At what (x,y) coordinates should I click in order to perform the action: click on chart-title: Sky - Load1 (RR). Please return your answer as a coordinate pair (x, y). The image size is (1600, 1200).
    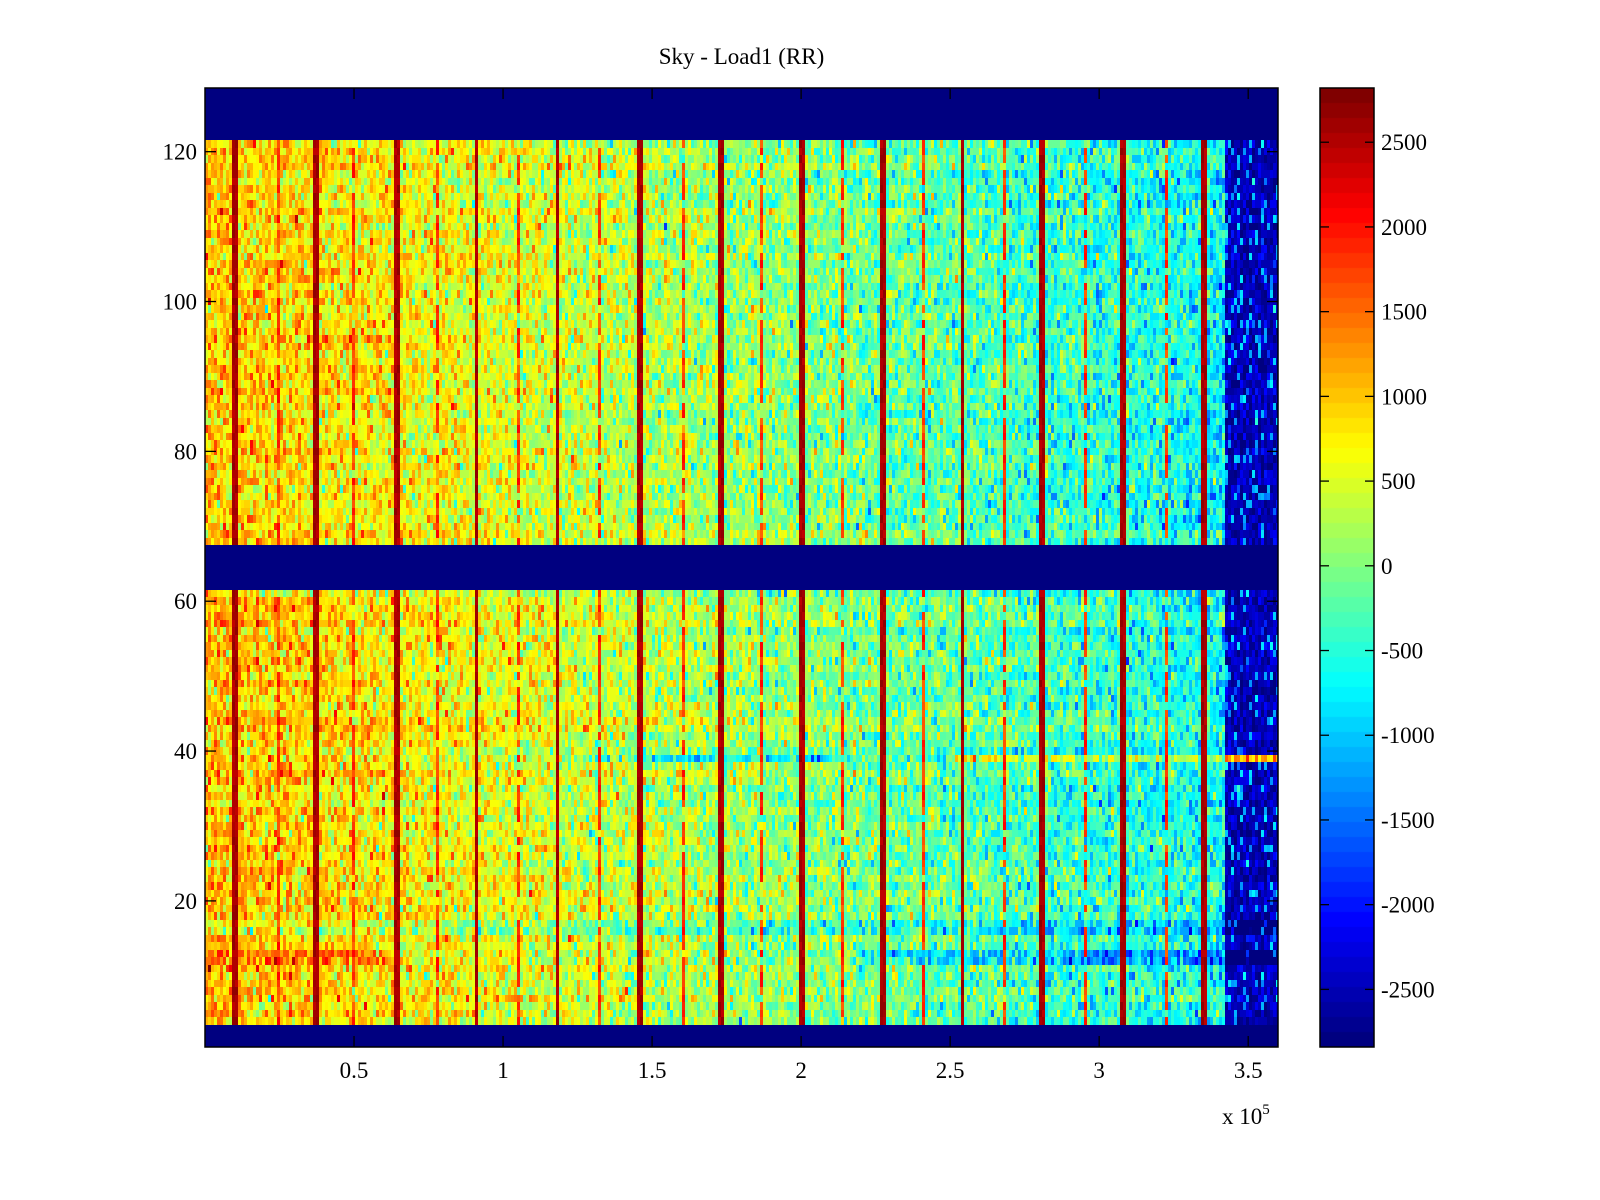
    Looking at the image, I should click on (741, 56).